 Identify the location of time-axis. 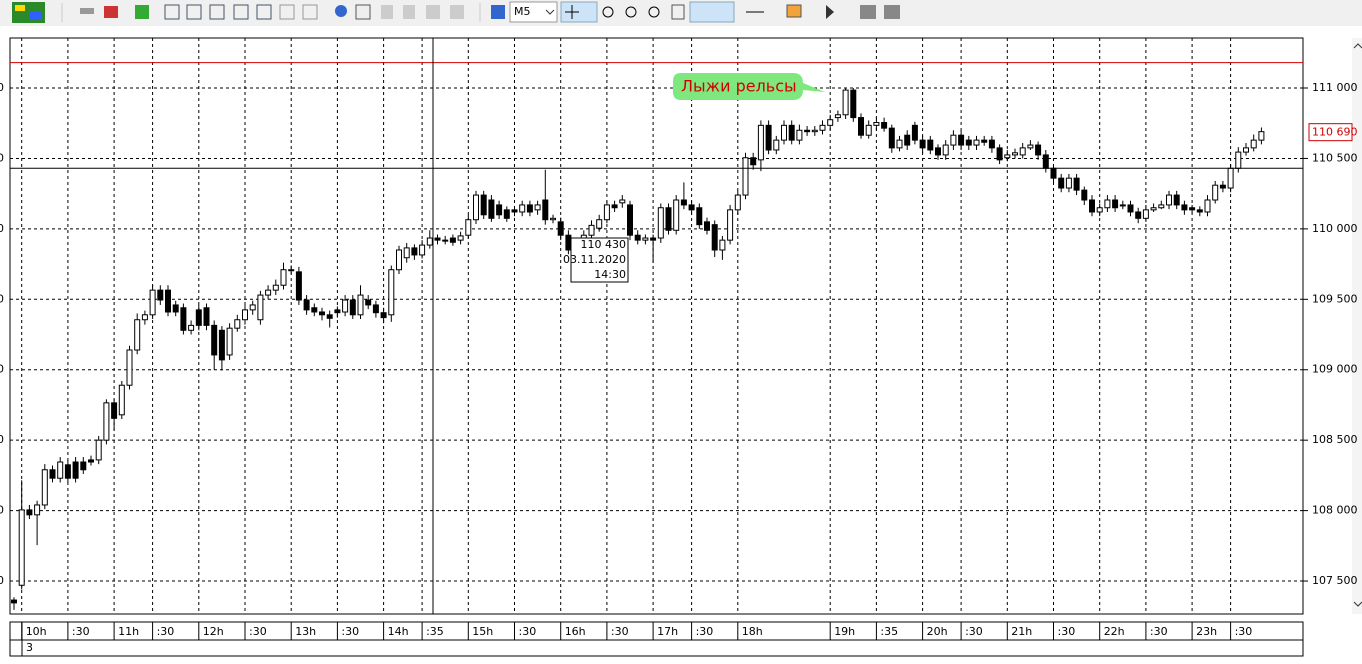
(656, 639).